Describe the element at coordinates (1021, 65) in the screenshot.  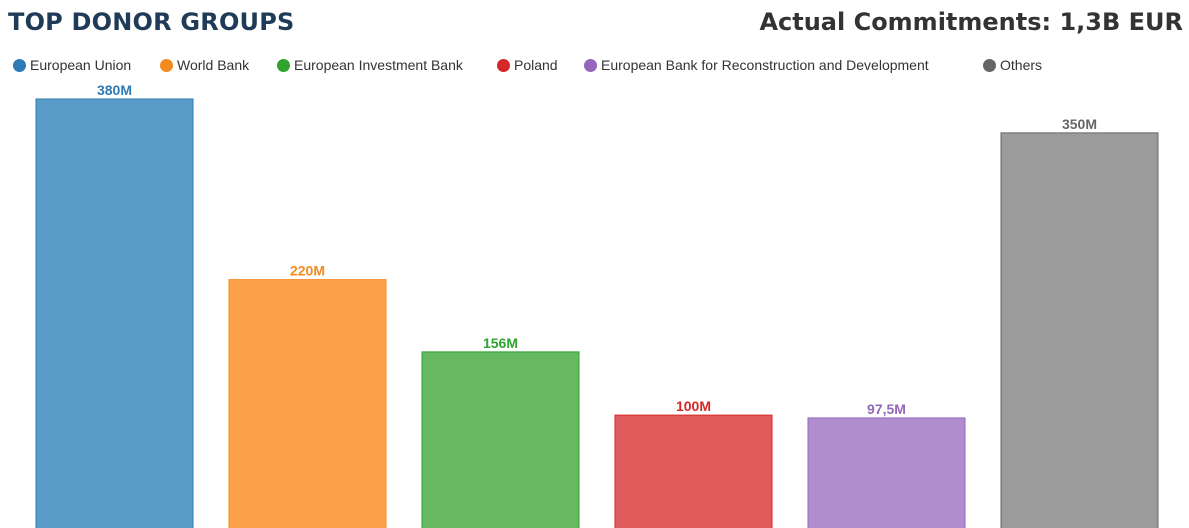
I see `legend-label: Others` at that location.